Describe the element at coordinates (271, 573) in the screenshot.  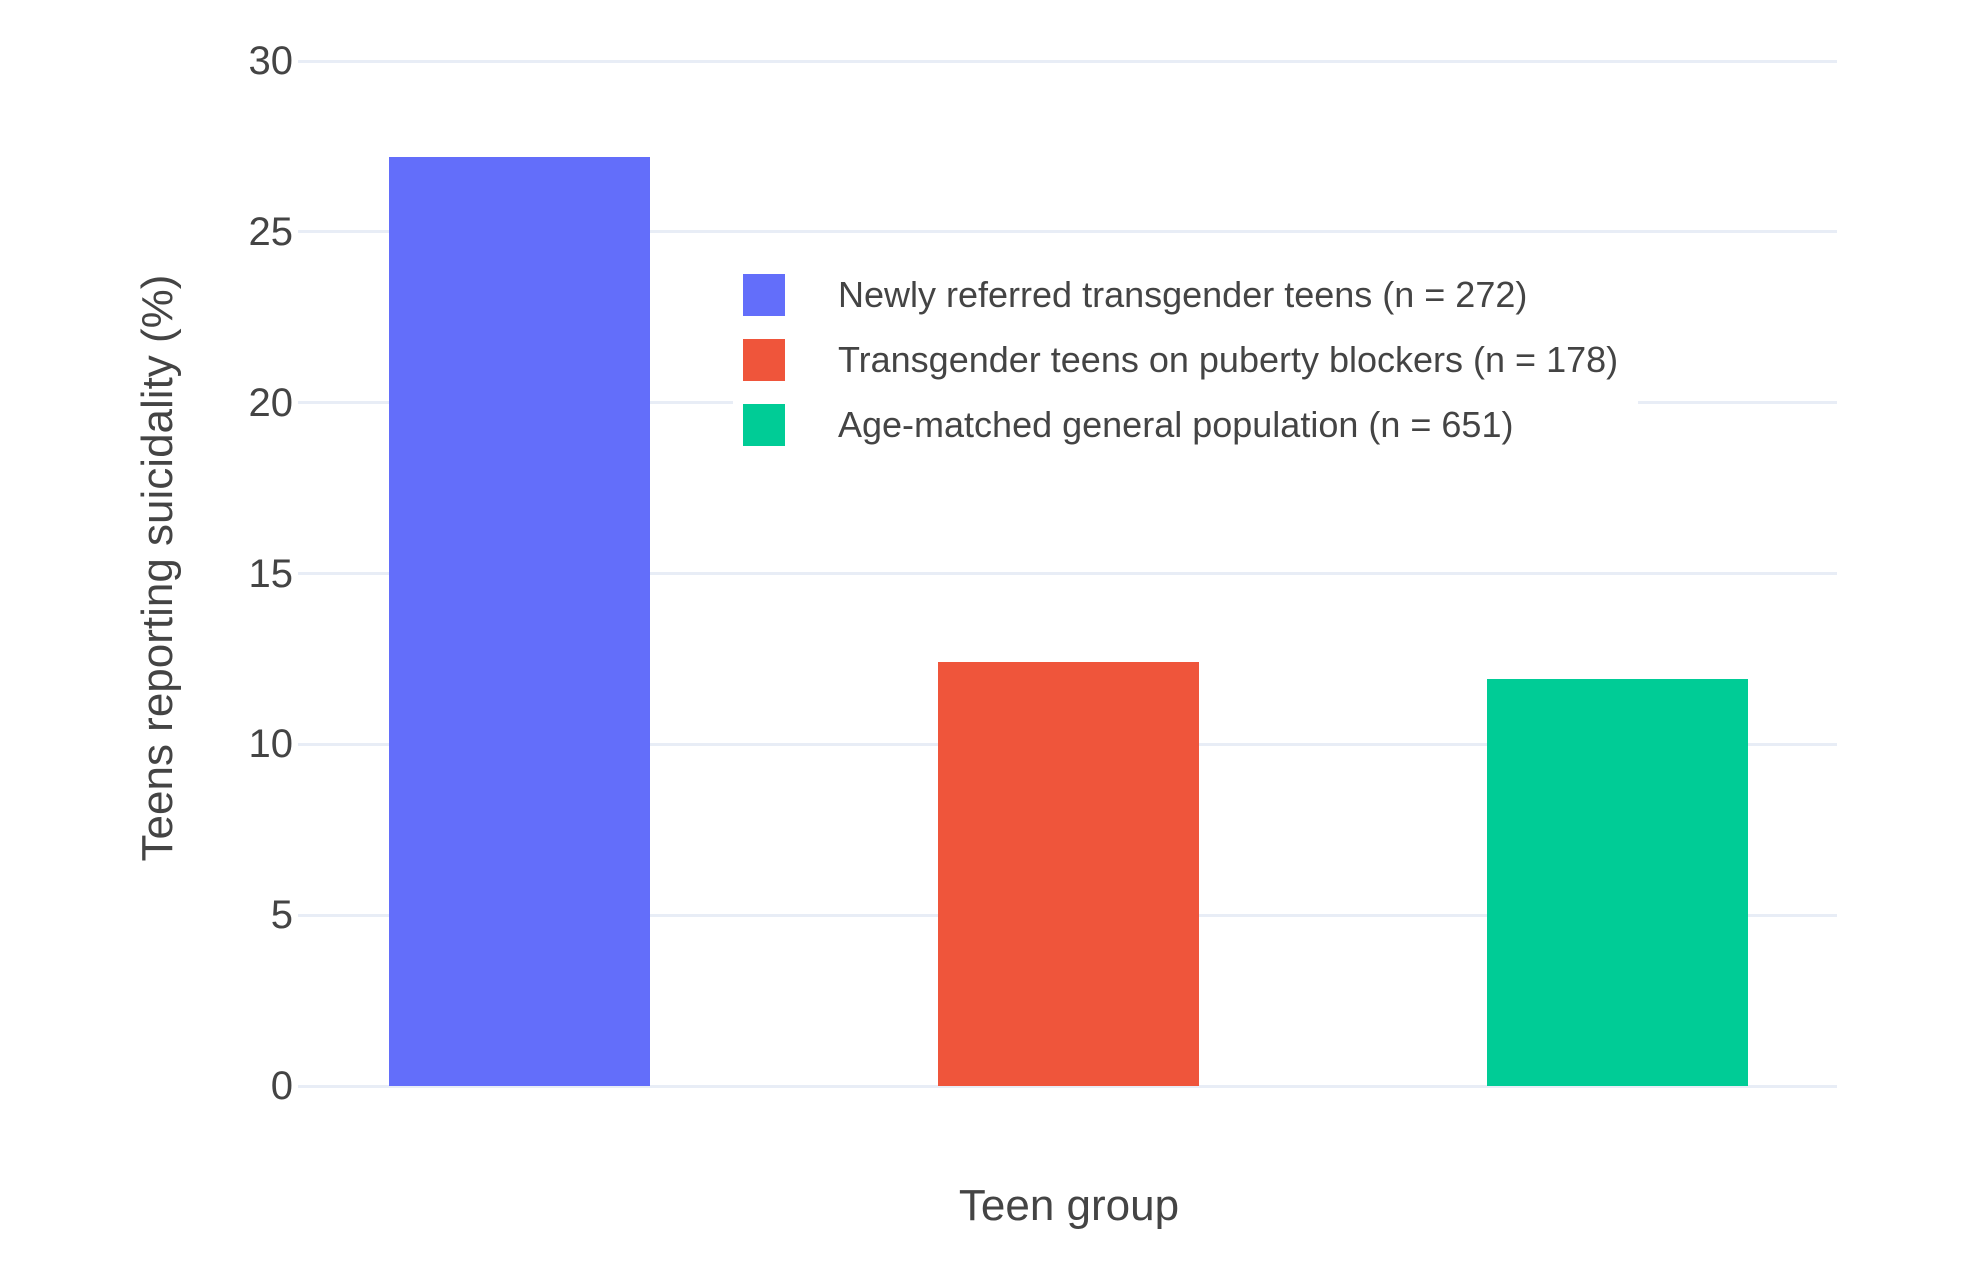
I see `y-tick-label-15: 15` at that location.